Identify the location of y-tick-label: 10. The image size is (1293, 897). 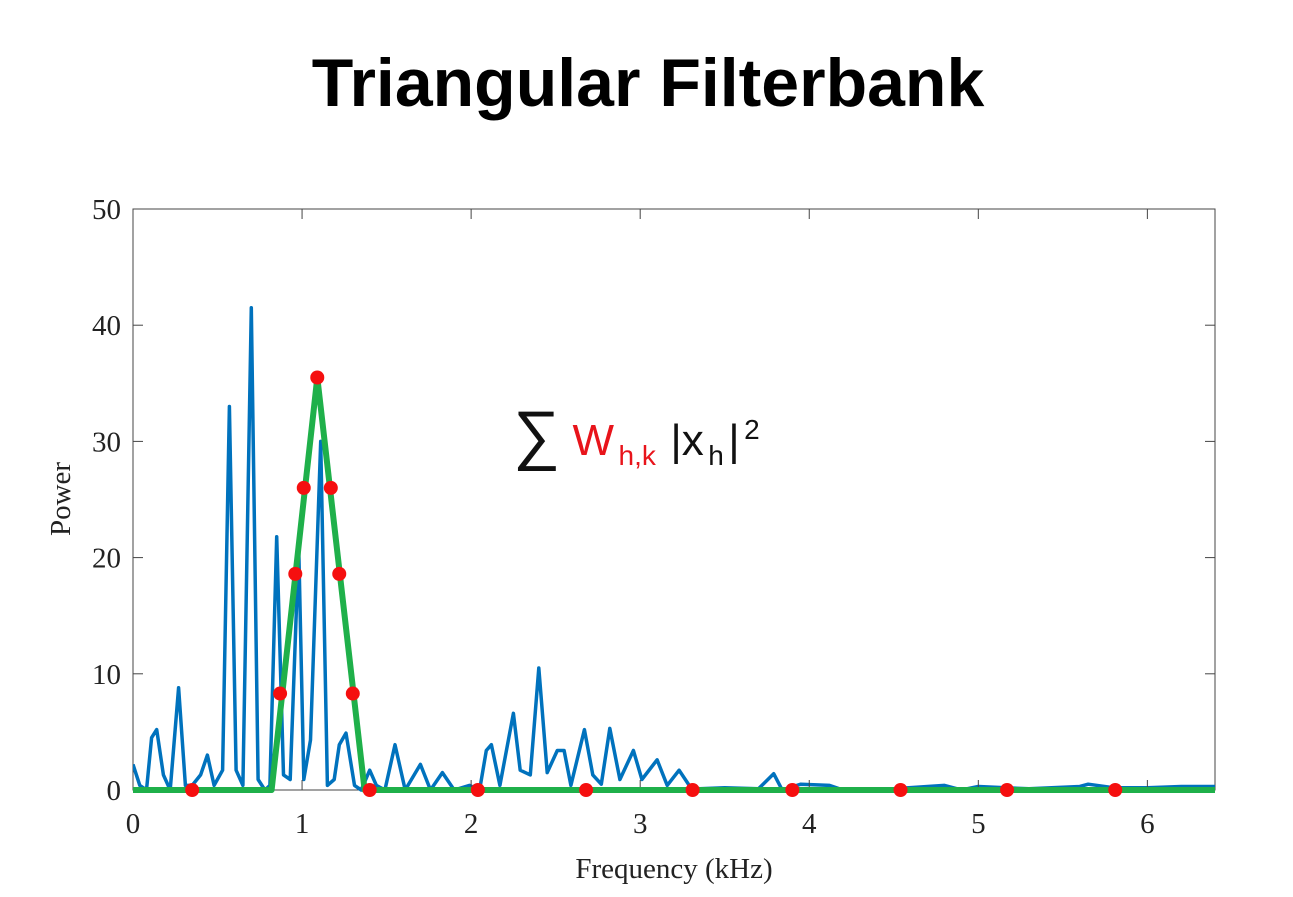
(106, 675).